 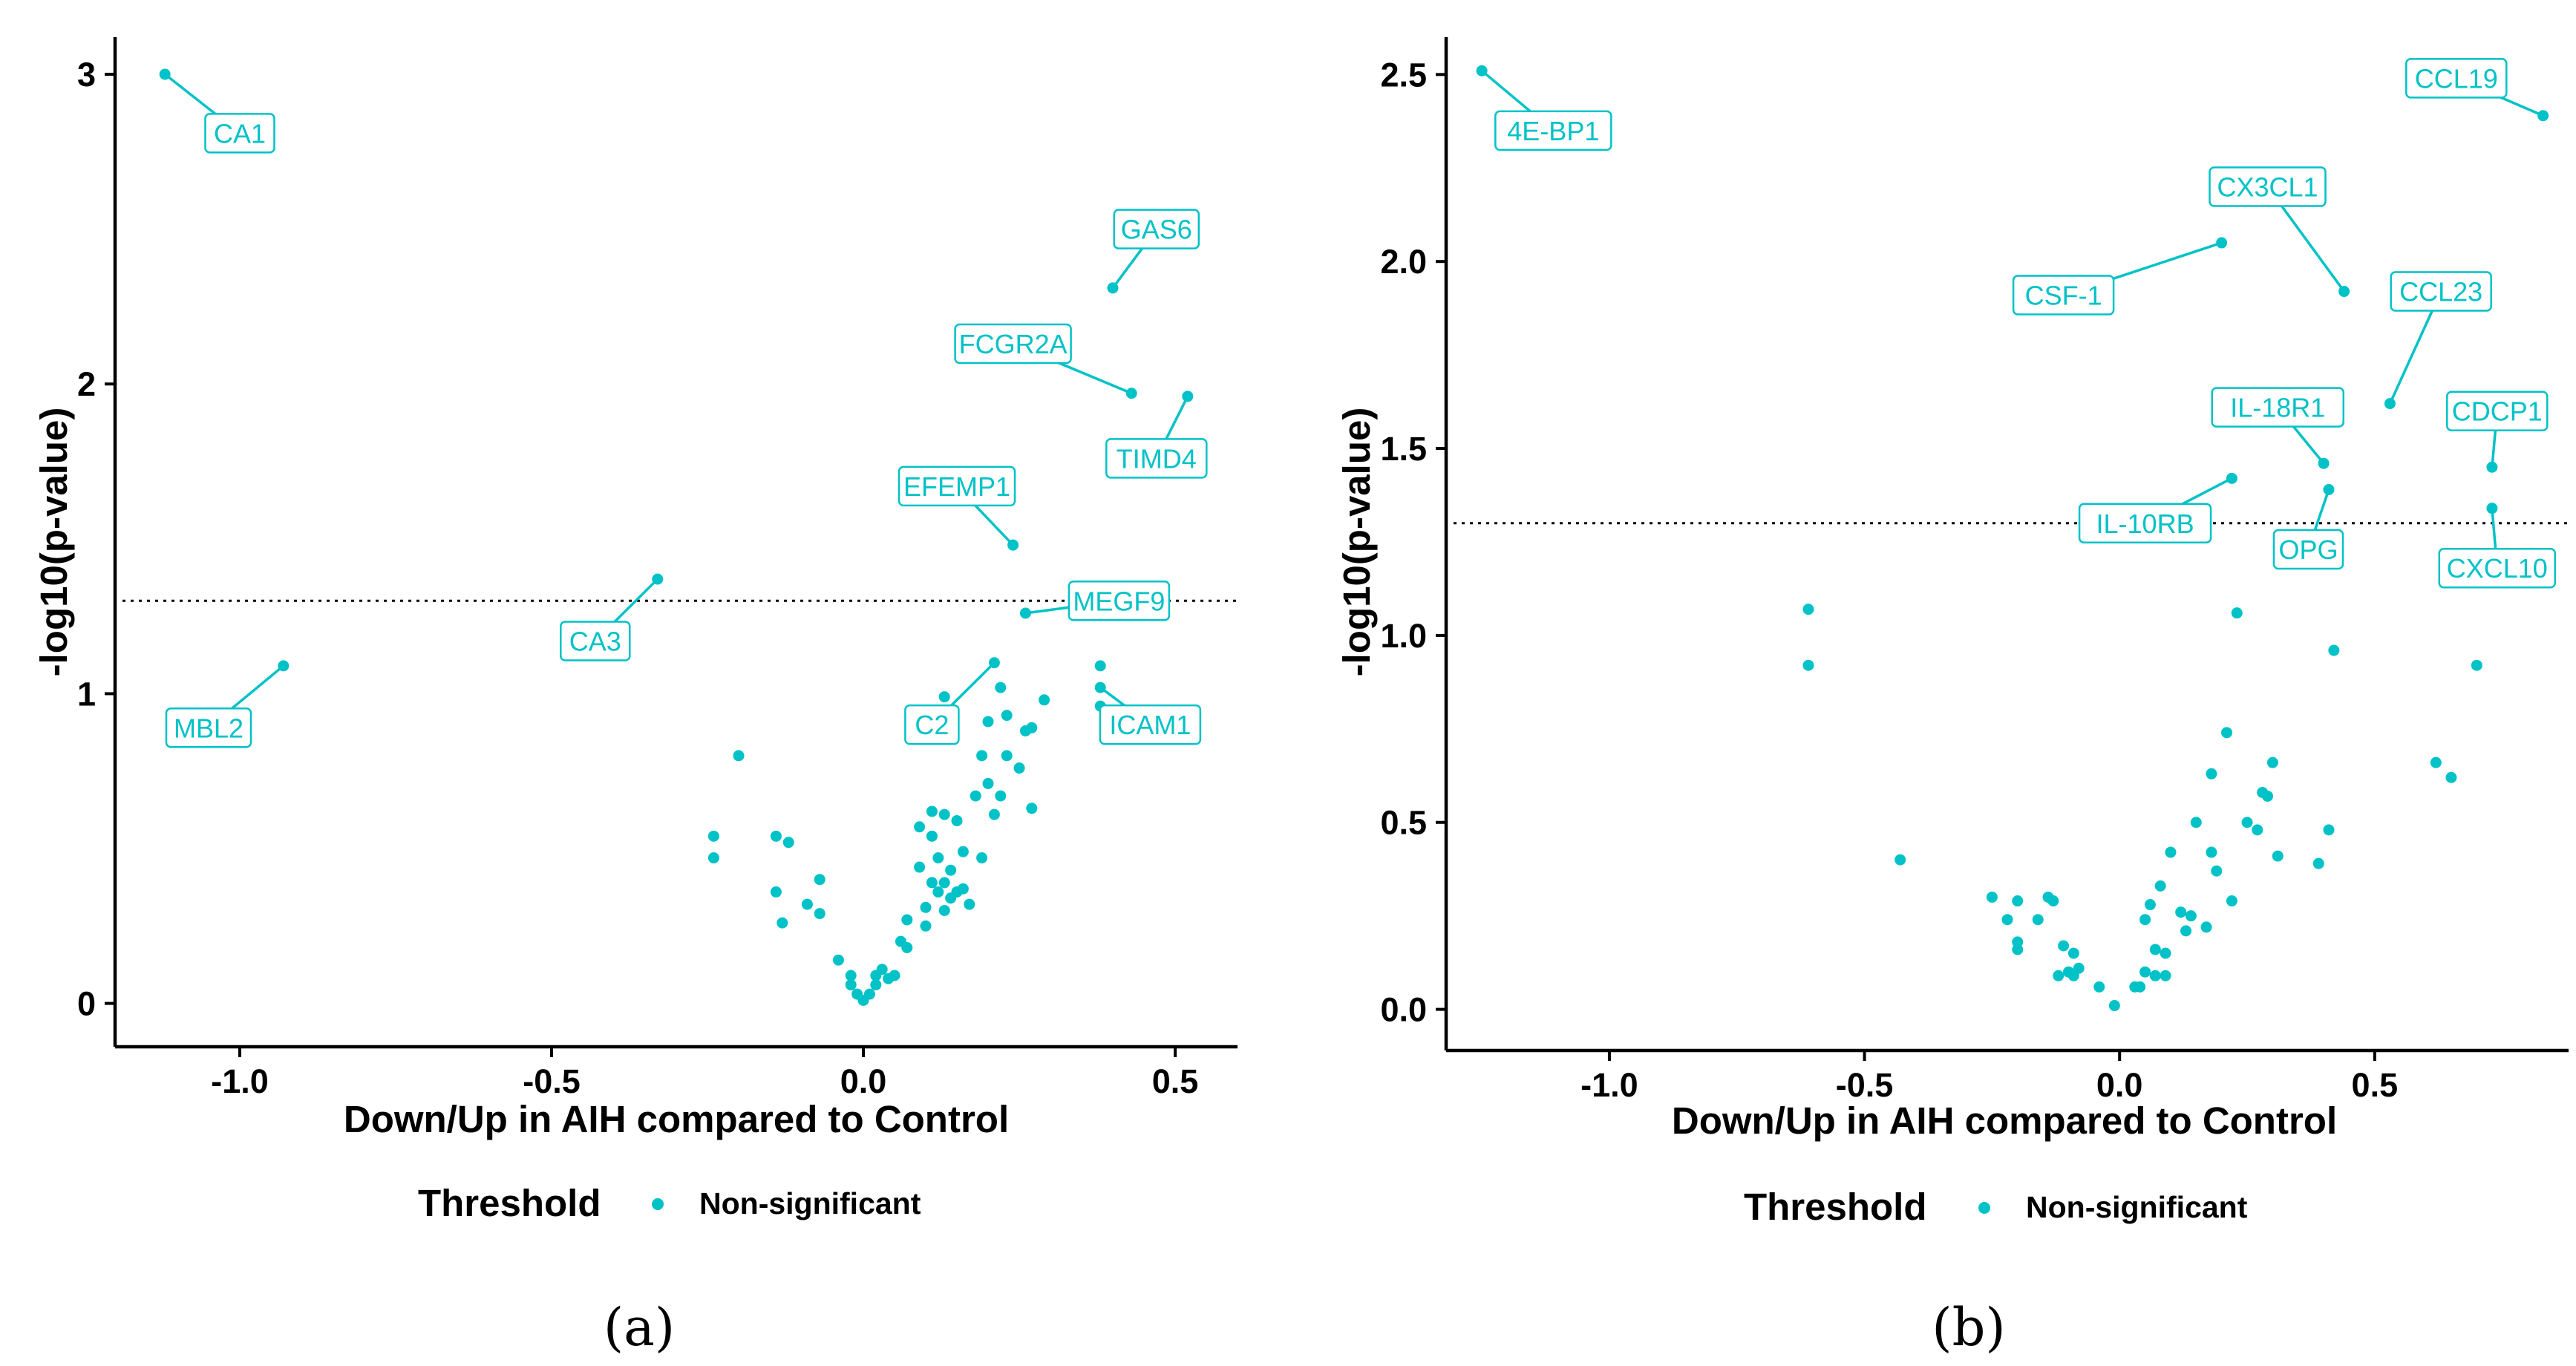 I want to click on panel-b-label-text: OPG, so click(x=2308, y=550).